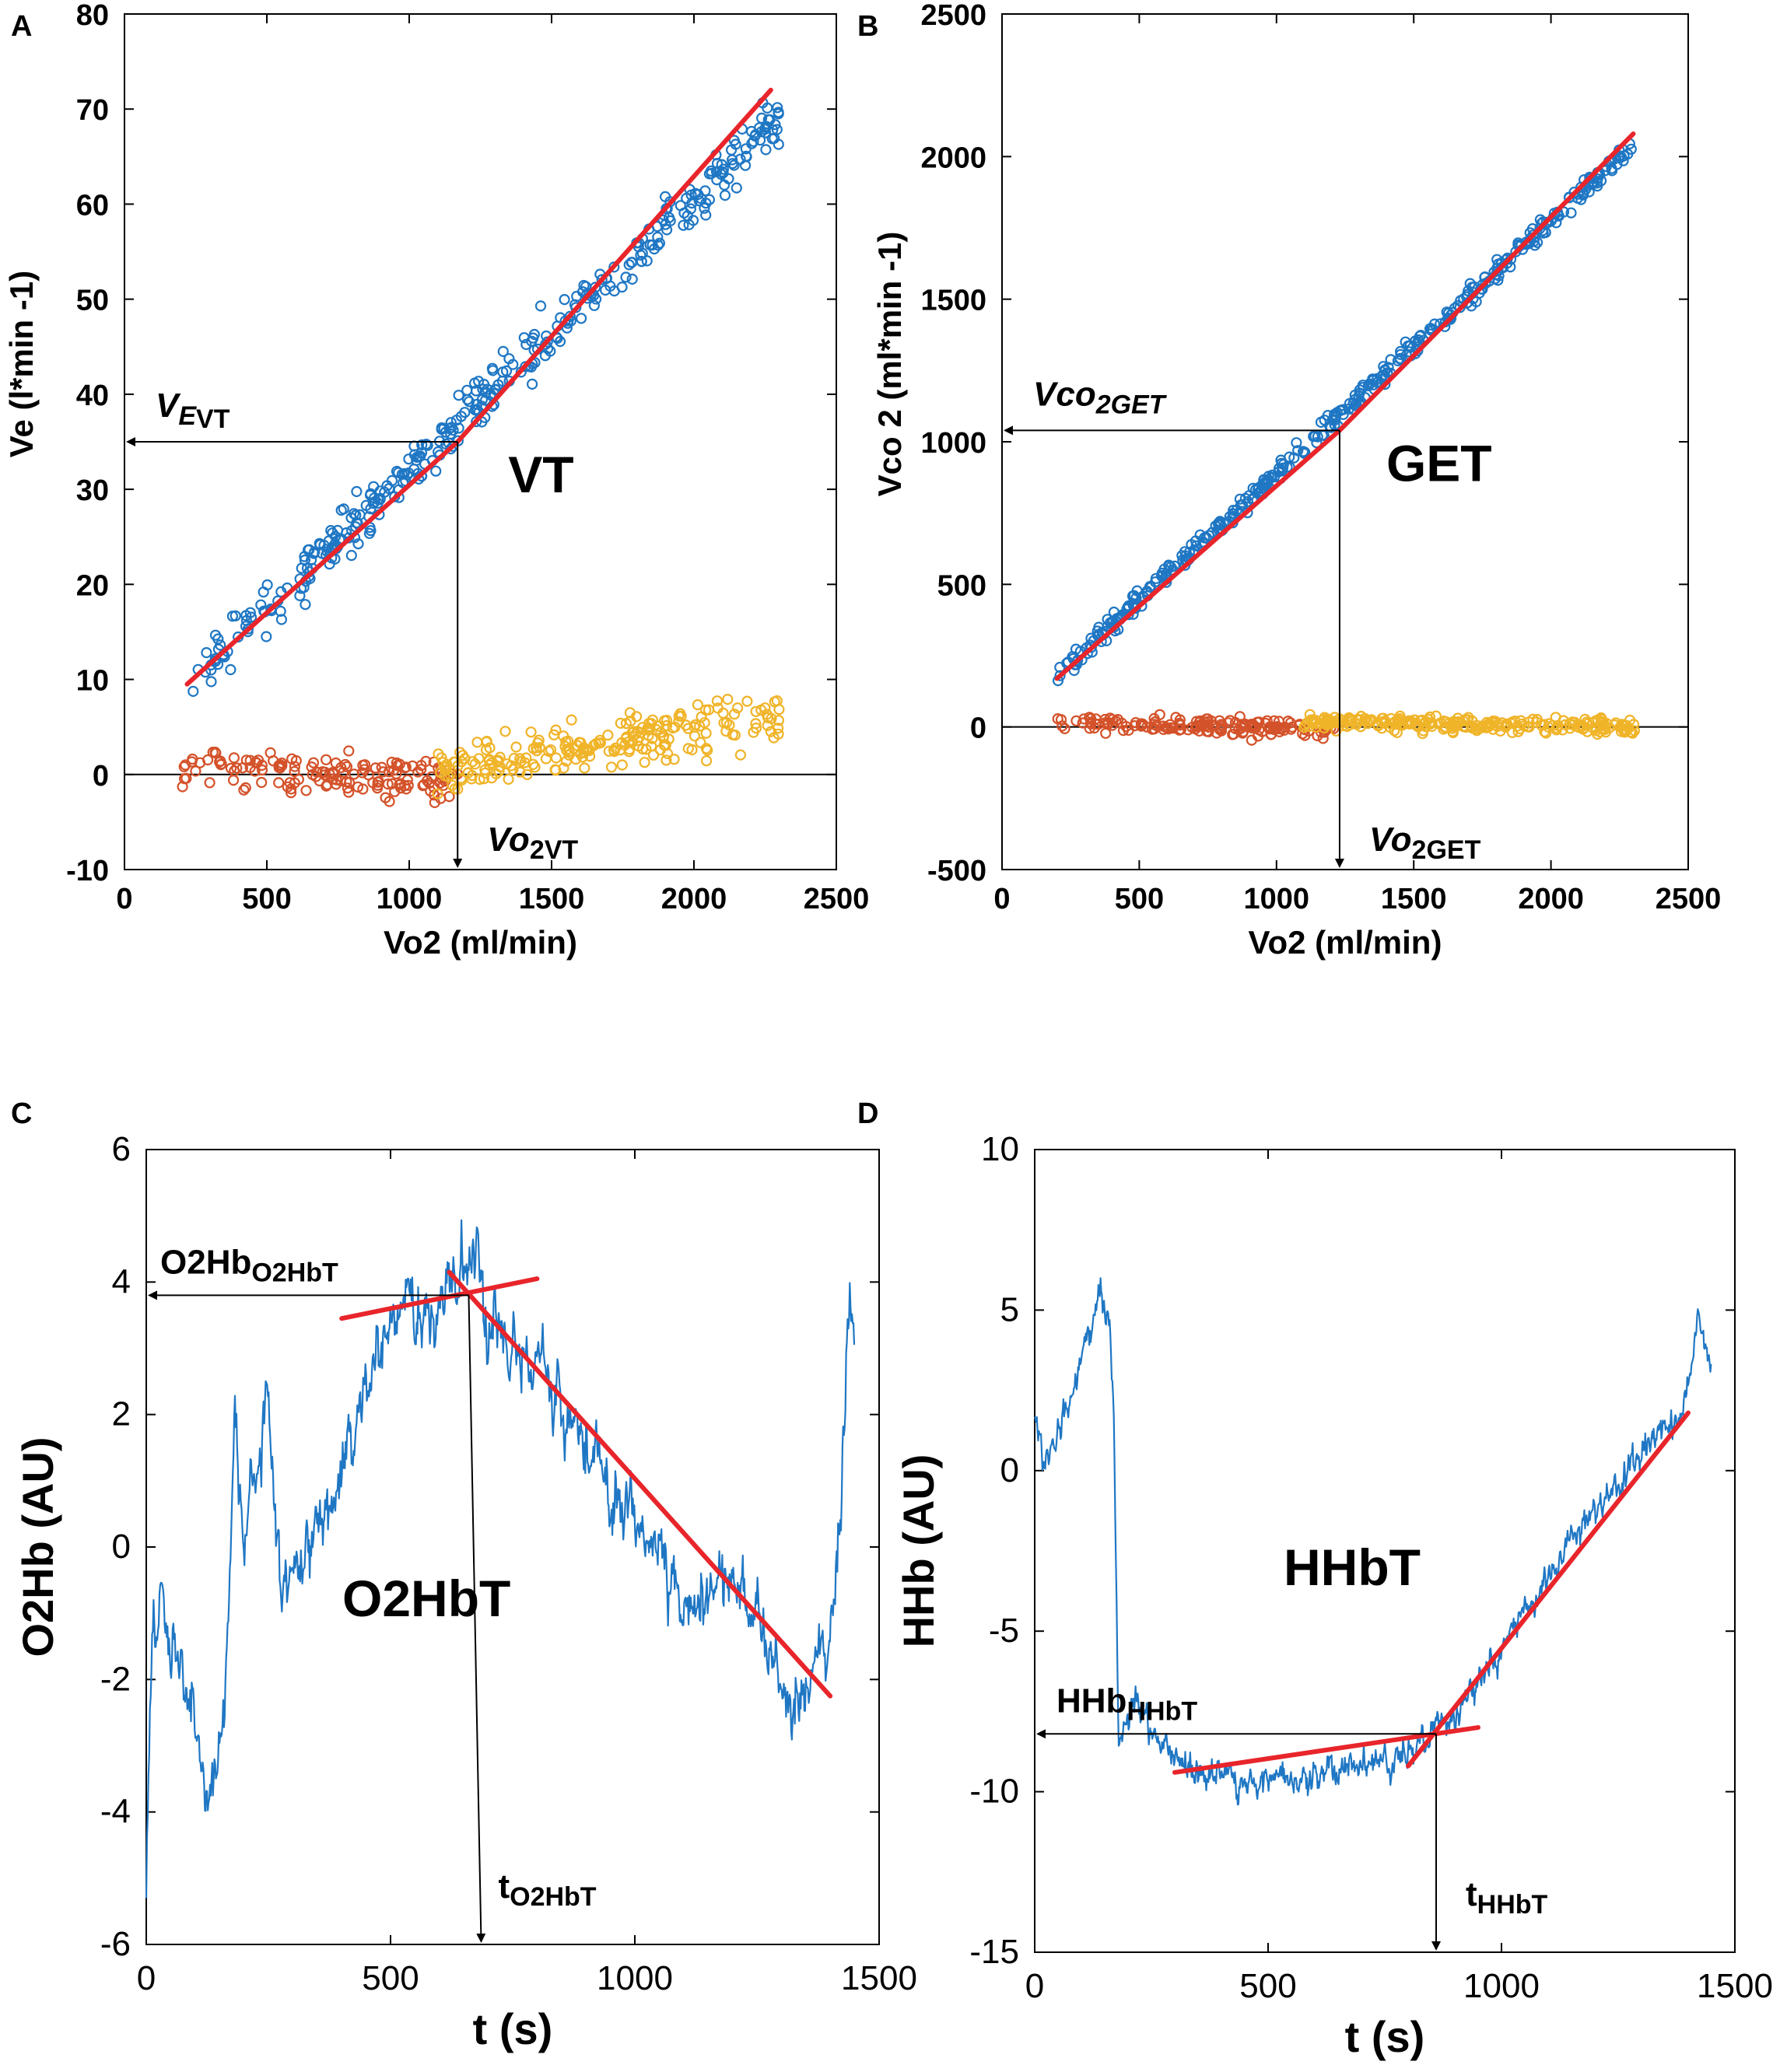  What do you see at coordinates (635, 1978) in the screenshot?
I see `panel-c-x-tick-label: 1000` at bounding box center [635, 1978].